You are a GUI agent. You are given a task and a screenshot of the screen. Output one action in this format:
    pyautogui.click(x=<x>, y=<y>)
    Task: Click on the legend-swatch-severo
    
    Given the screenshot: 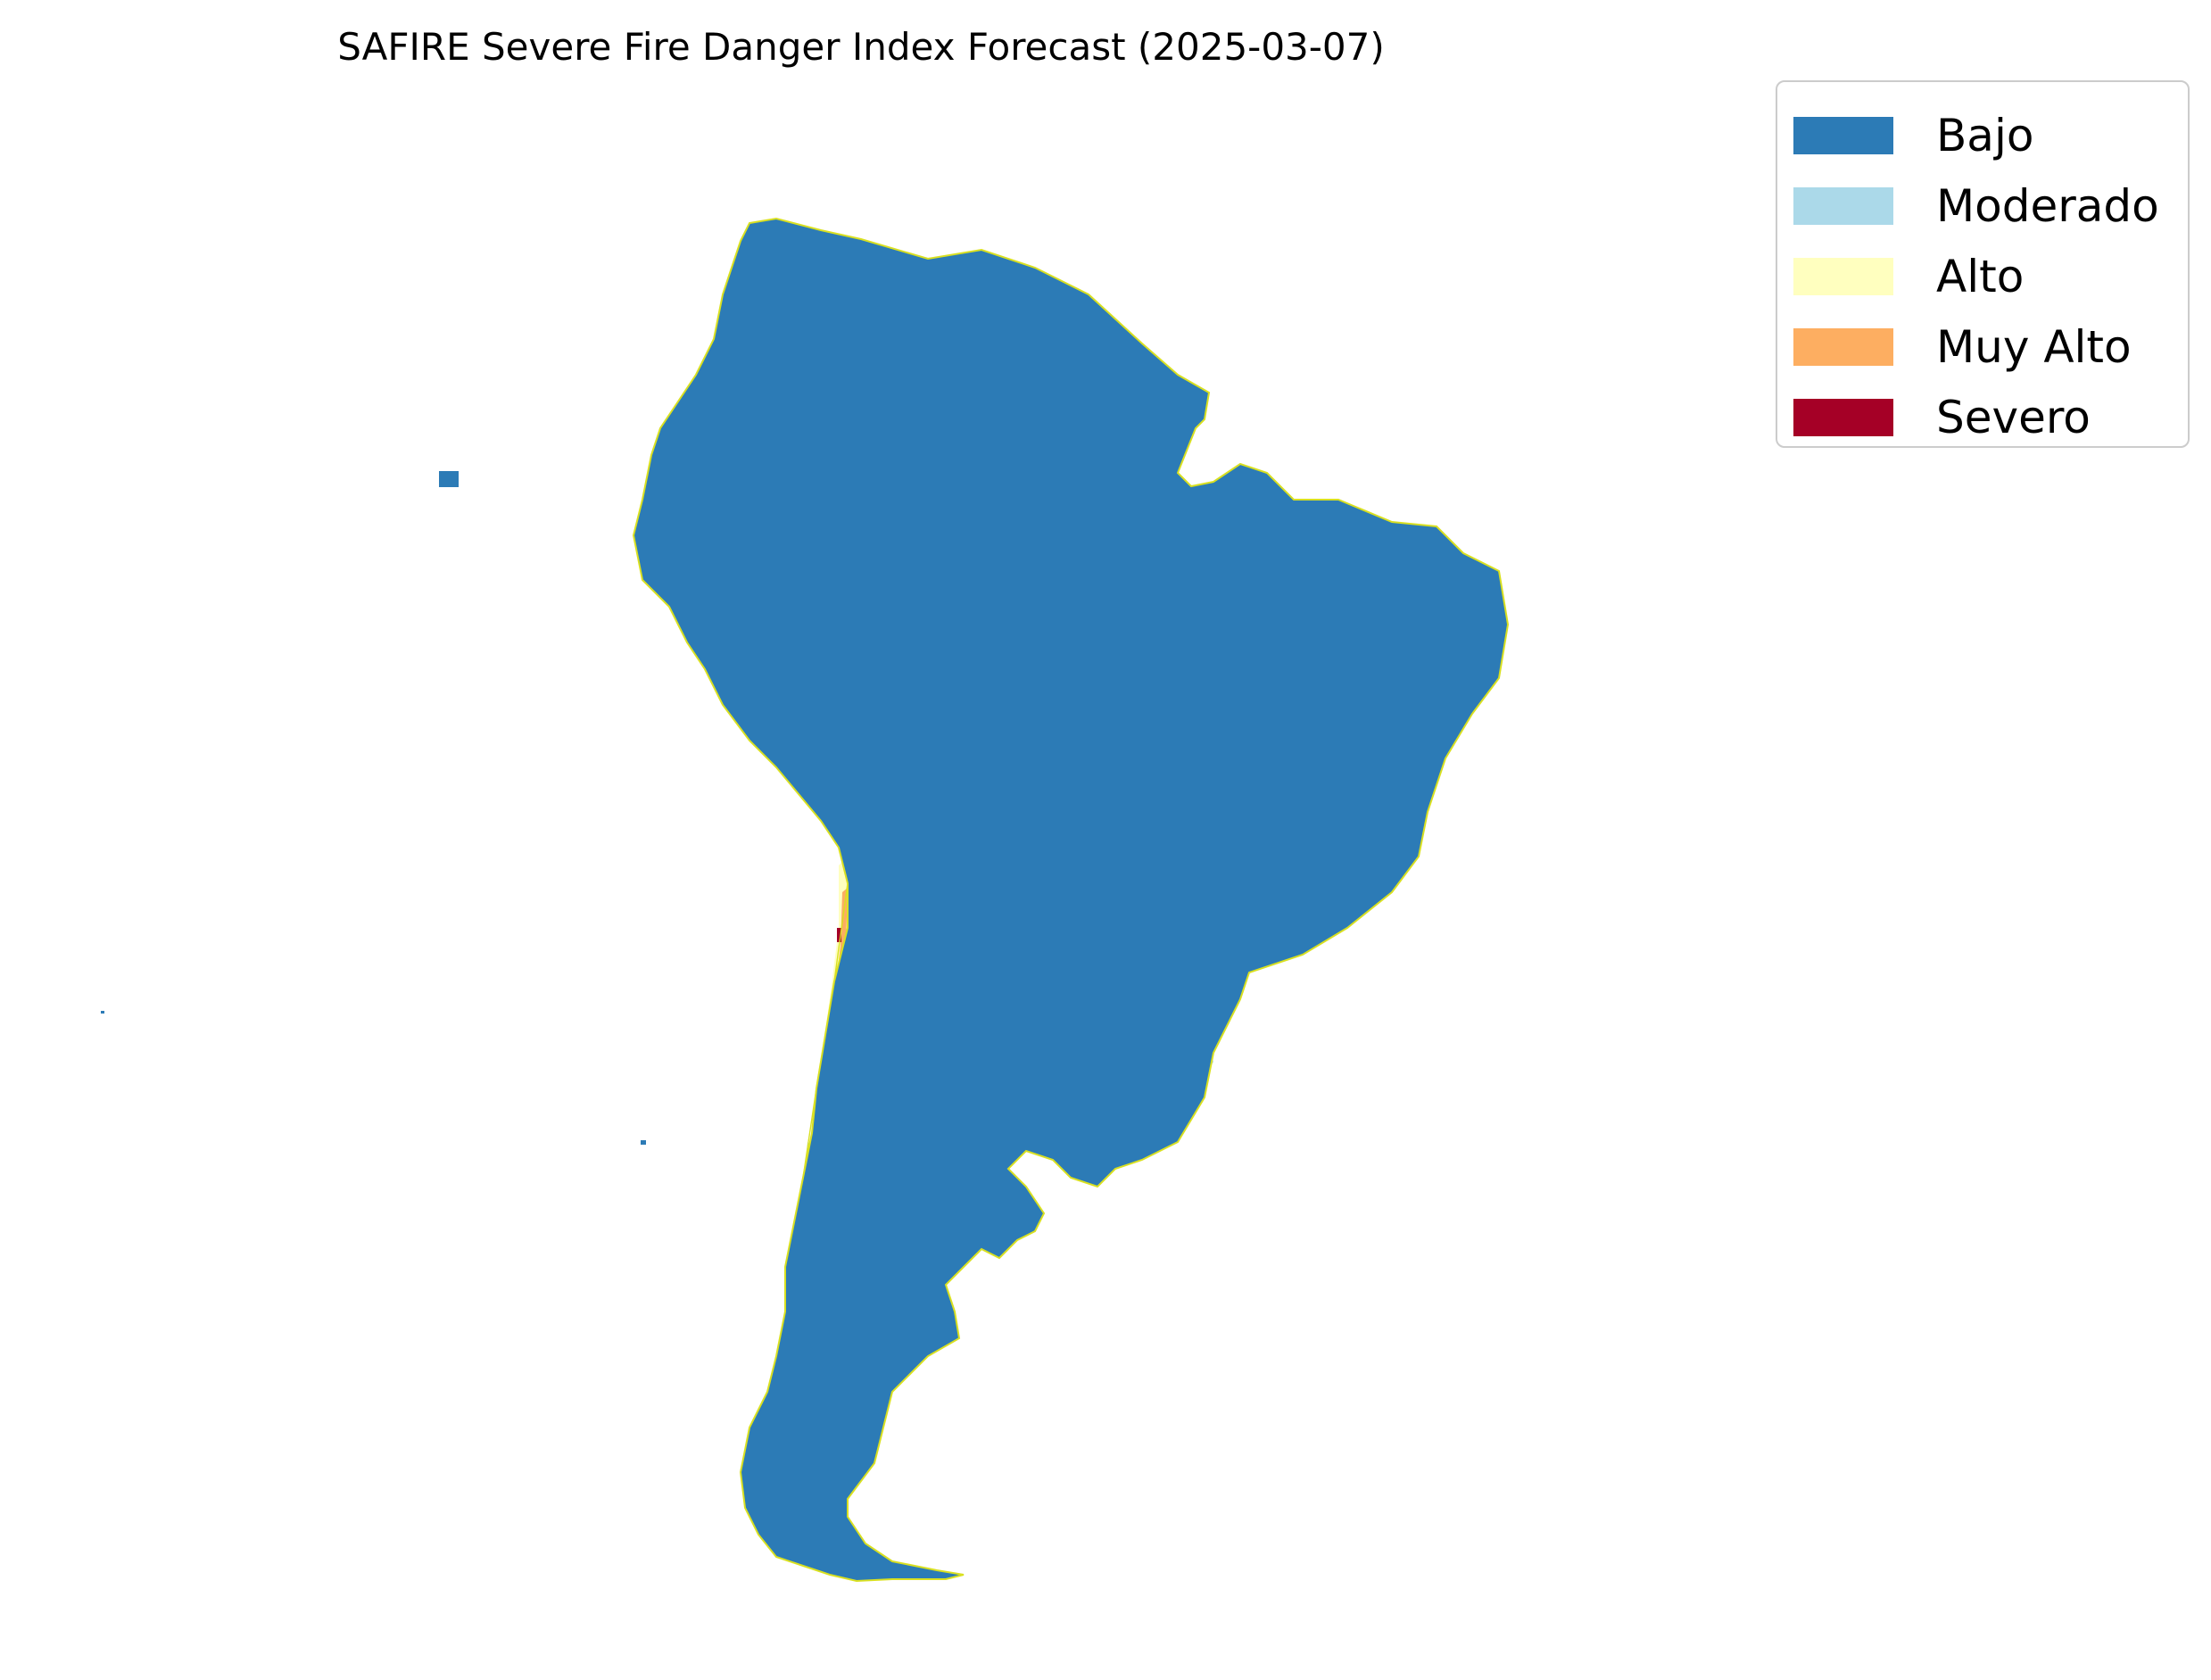 What is the action you would take?
    pyautogui.click(x=1843, y=417)
    